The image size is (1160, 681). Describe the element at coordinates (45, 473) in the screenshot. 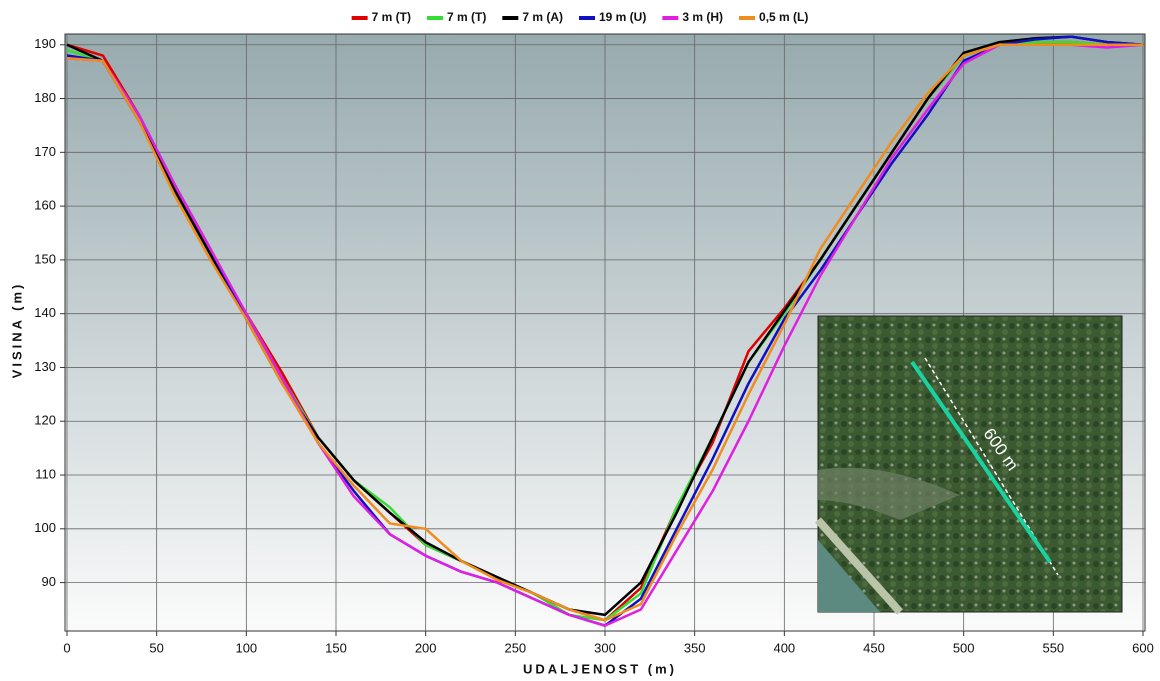

I see `y-tick-label: 110` at that location.